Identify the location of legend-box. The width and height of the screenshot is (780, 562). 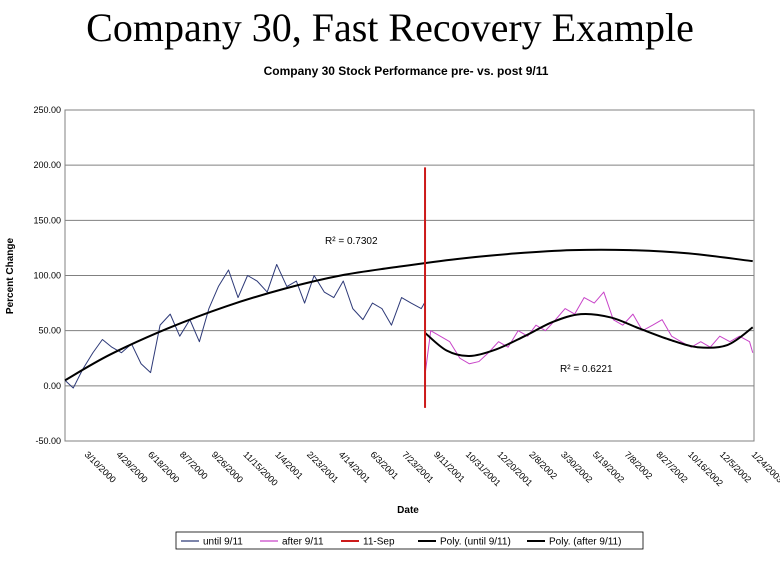
(409, 540).